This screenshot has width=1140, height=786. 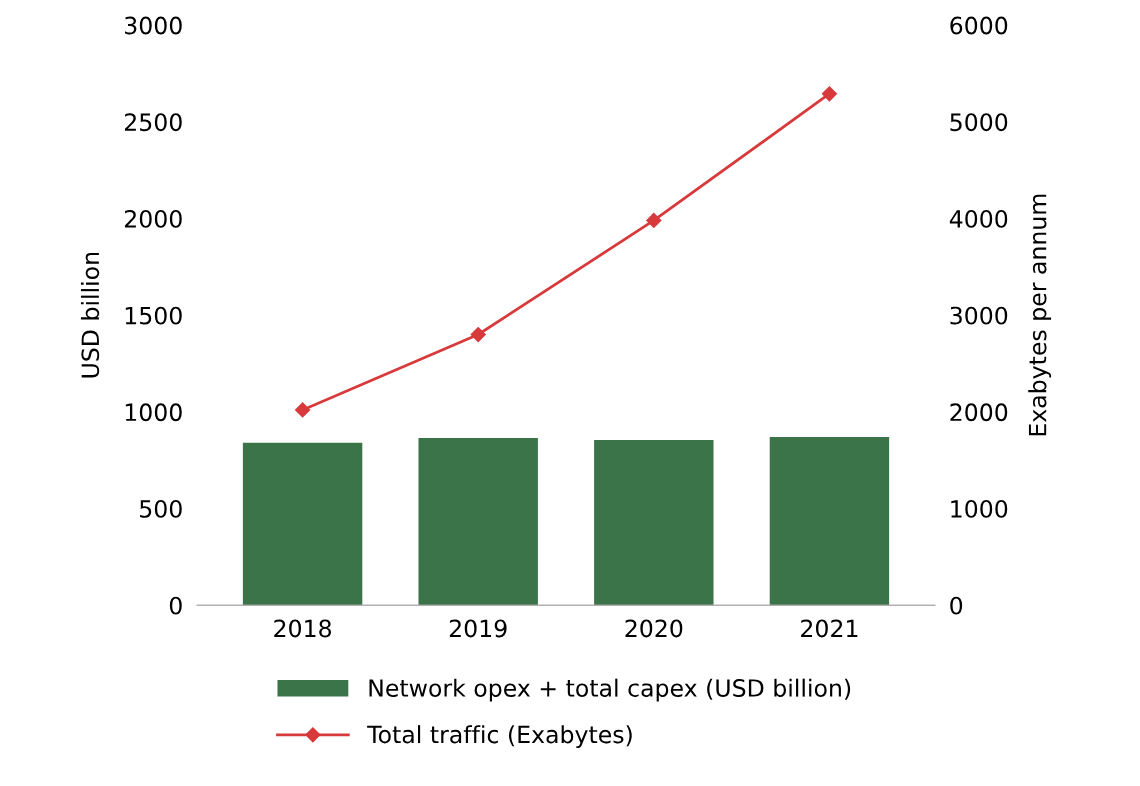 What do you see at coordinates (499, 736) in the screenshot?
I see `legend-label: Total traffic (Exabytes)` at bounding box center [499, 736].